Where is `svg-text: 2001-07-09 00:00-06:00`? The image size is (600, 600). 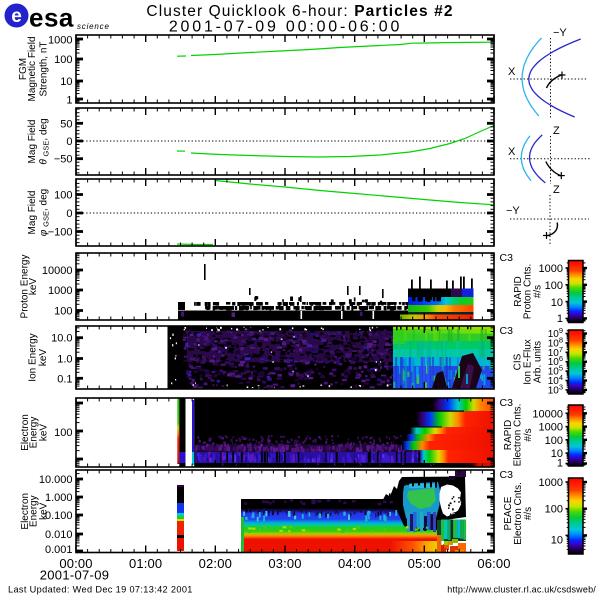 svg-text: 2001-07-09 00:00-06:00 is located at coordinates (285, 27).